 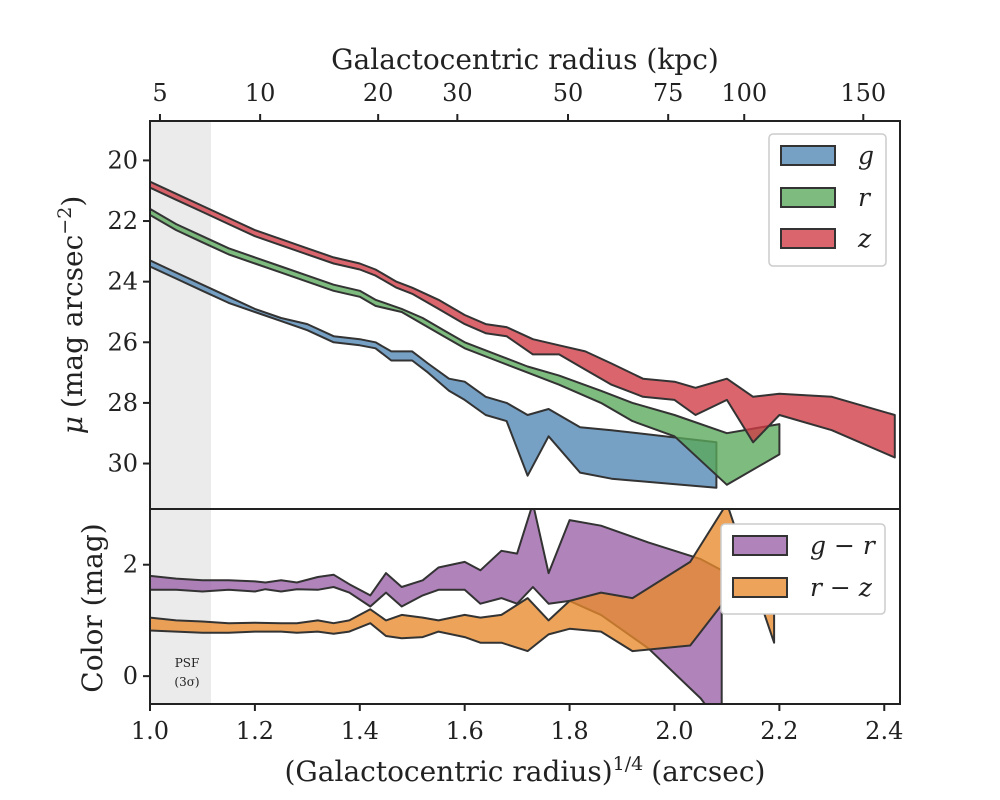 What do you see at coordinates (864, 238) in the screenshot?
I see `legend-label-z: z` at bounding box center [864, 238].